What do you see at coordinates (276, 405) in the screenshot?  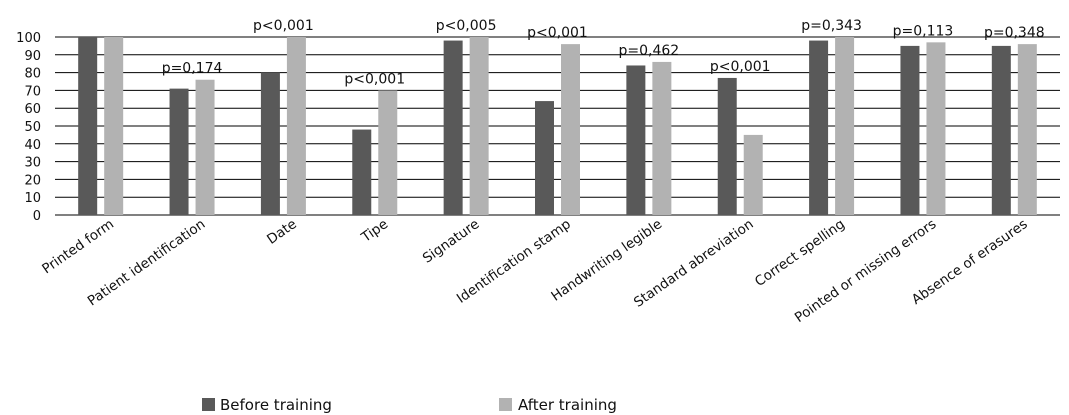 I see `legend-label-before: Before training` at bounding box center [276, 405].